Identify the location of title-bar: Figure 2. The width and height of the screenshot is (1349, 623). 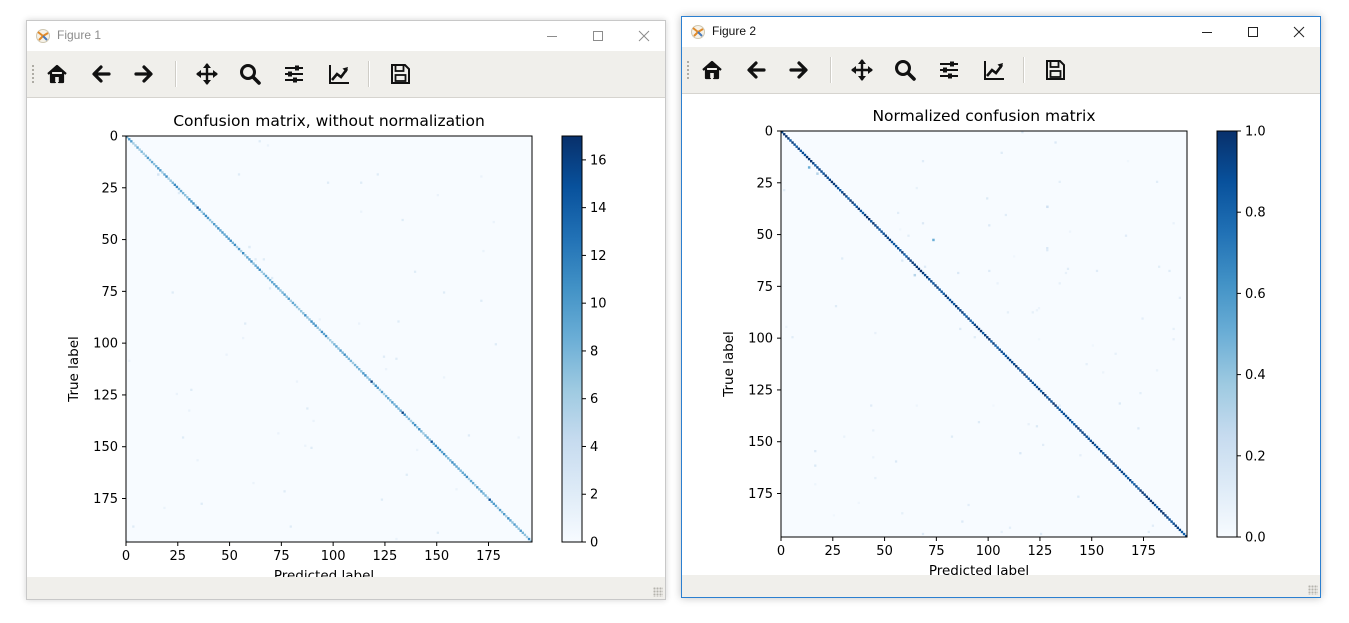
(1001, 32).